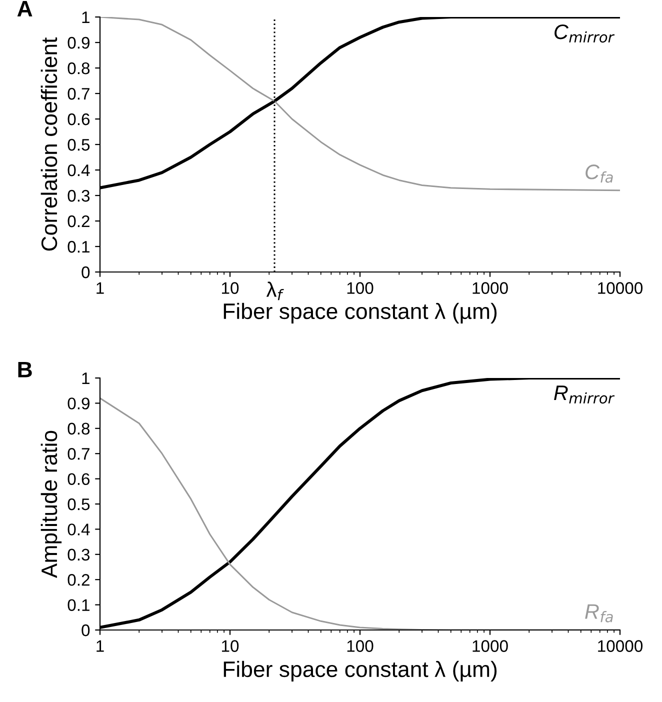 The width and height of the screenshot is (662, 702). What do you see at coordinates (599, 173) in the screenshot?
I see `series-label: C$_{fa}$` at bounding box center [599, 173].